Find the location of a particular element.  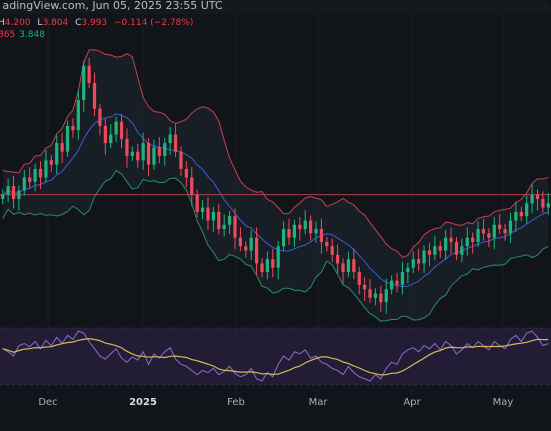

ohlc-legend: H4.200 L3.804 C3.993 −0.114 (−2.78%) is located at coordinates (98, 23).